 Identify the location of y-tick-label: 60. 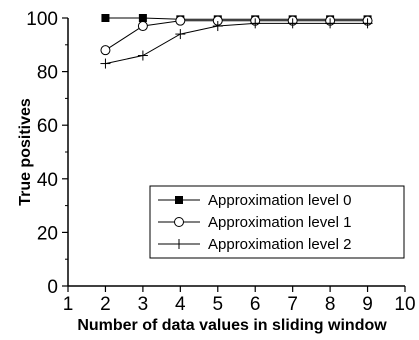
(47, 126).